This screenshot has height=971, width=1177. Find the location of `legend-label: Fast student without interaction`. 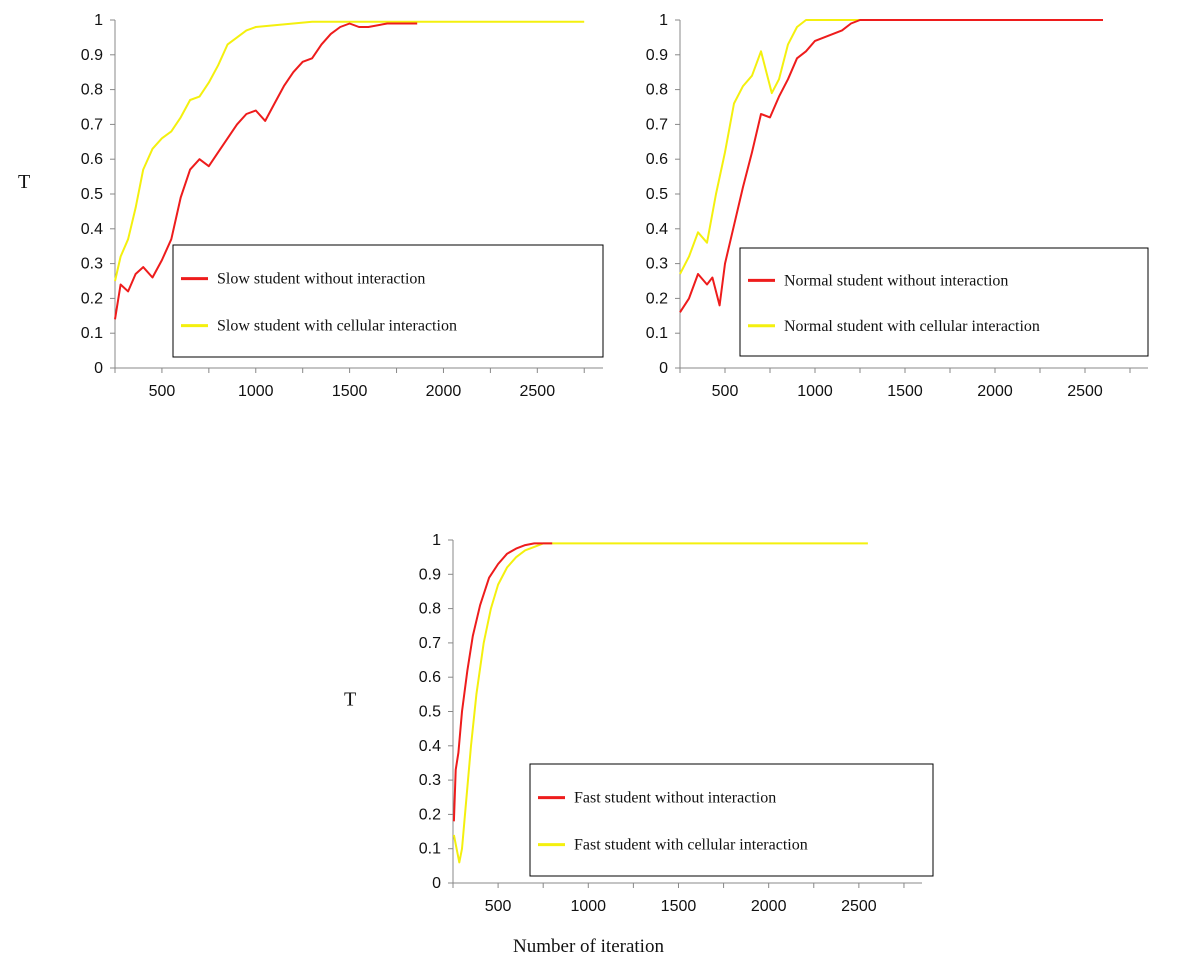

legend-label: Fast student without interaction is located at coordinates (675, 798).